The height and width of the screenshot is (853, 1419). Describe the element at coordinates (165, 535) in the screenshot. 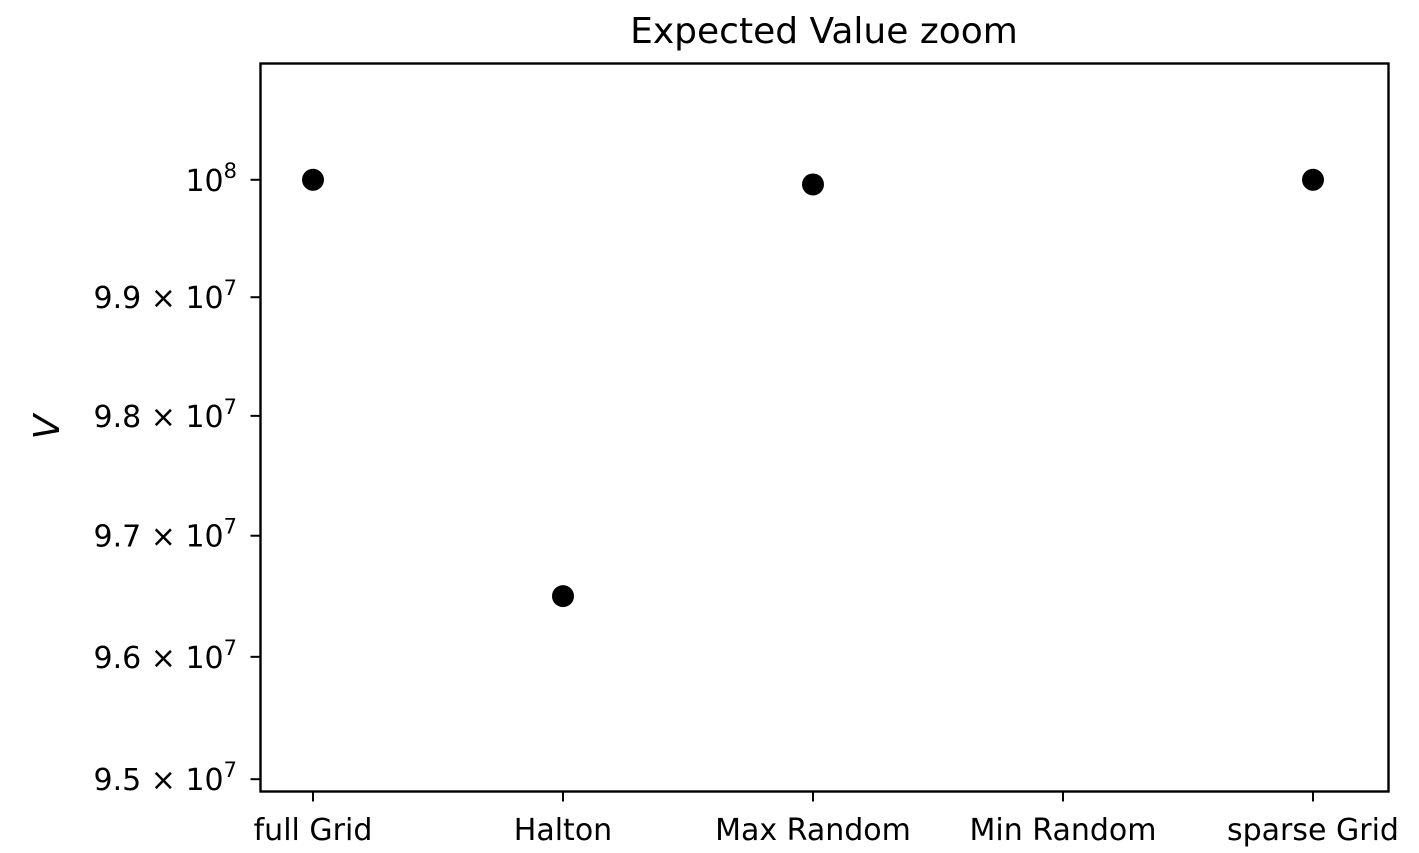

I see `y-tick-label: 9.7 × 107` at that location.